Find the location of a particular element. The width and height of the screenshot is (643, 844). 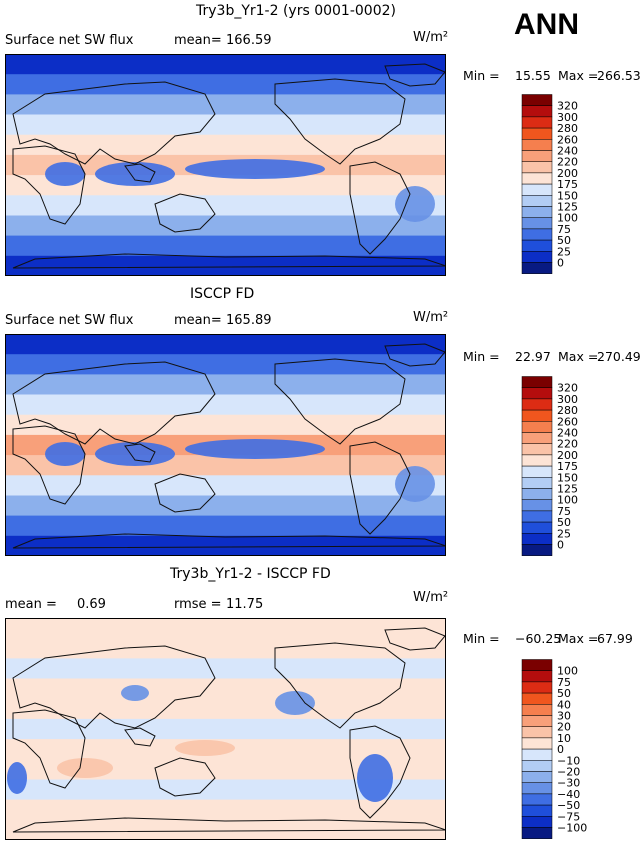

panel-1-max-value: 266.53 is located at coordinates (619, 75).